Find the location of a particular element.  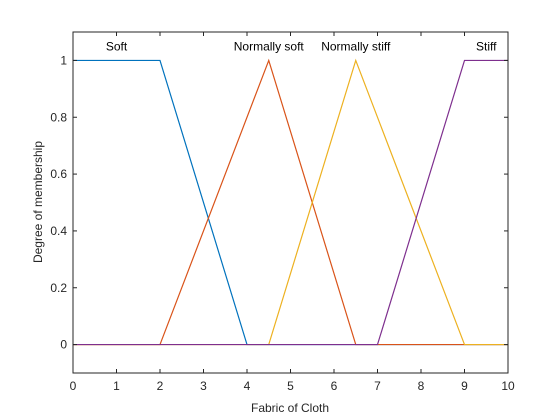

series-labels: Soft Normally soft Normally stiff Stiff is located at coordinates (301, 46).